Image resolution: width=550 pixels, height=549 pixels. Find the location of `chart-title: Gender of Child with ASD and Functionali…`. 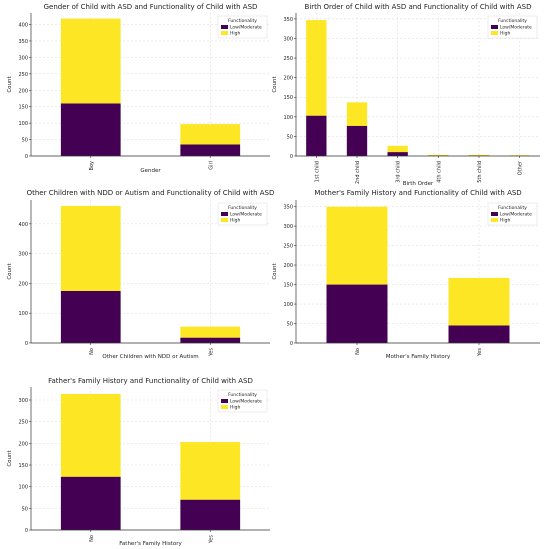

chart-title: Gender of Child with ASD and Functionali… is located at coordinates (151, 7).